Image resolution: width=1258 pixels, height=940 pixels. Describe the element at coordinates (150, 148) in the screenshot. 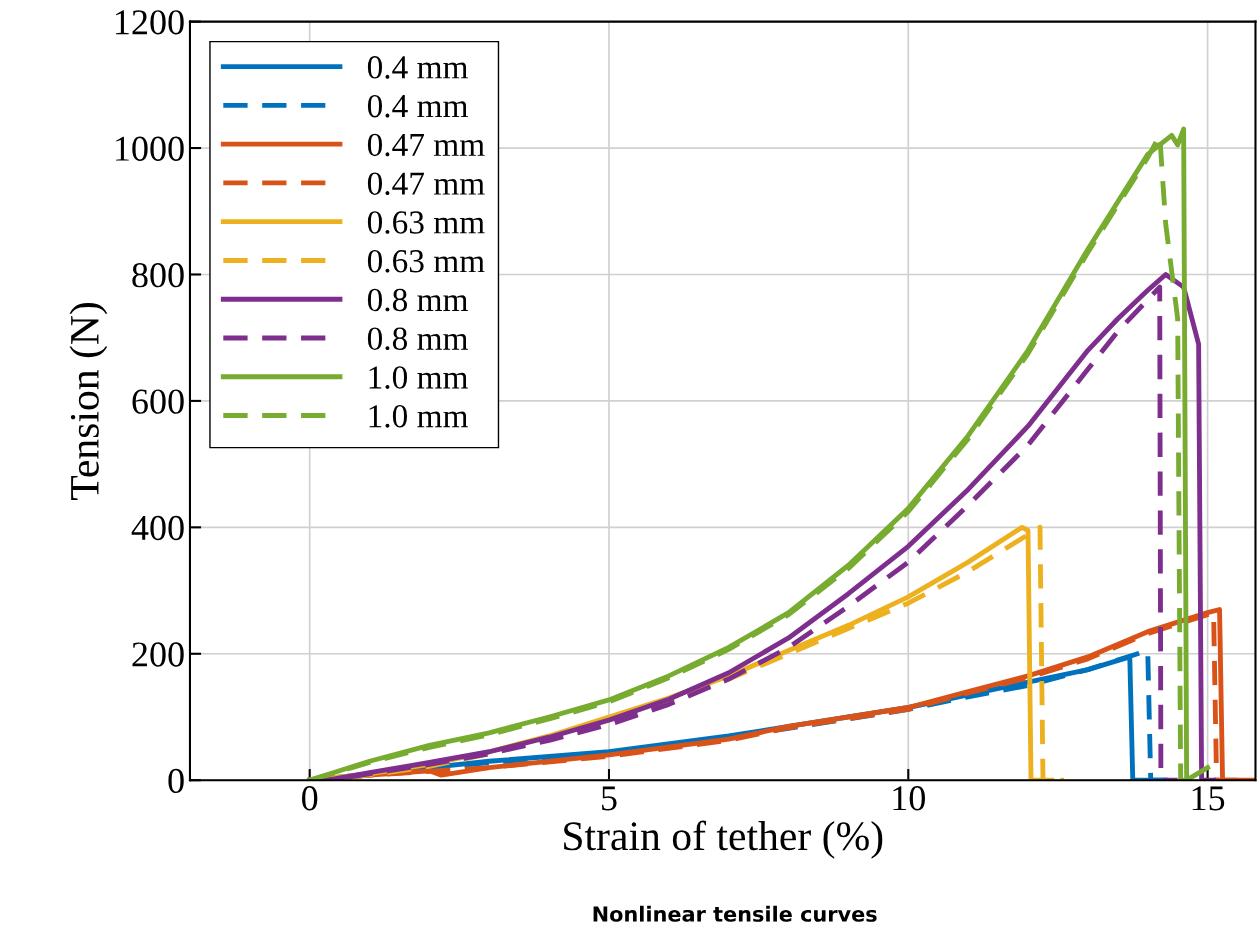

I see `y-tick-label: 1000` at that location.